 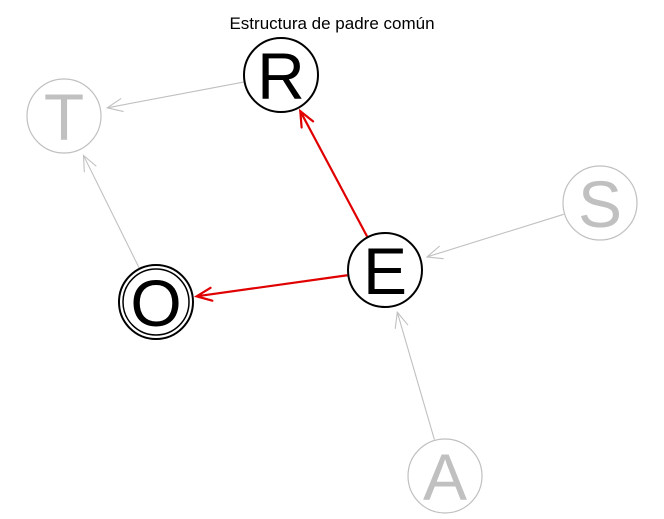 I want to click on node-s: S, so click(x=600, y=203).